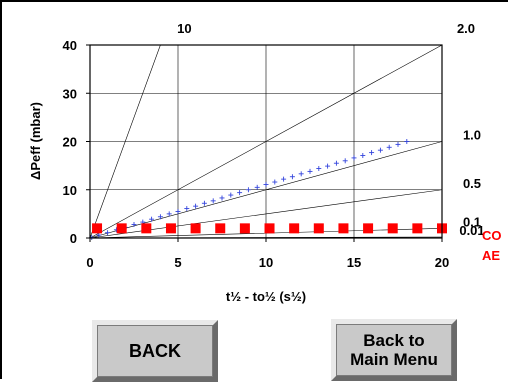 This screenshot has width=508, height=382. Describe the element at coordinates (492, 235) in the screenshot. I see `side-label-co: CO` at that location.